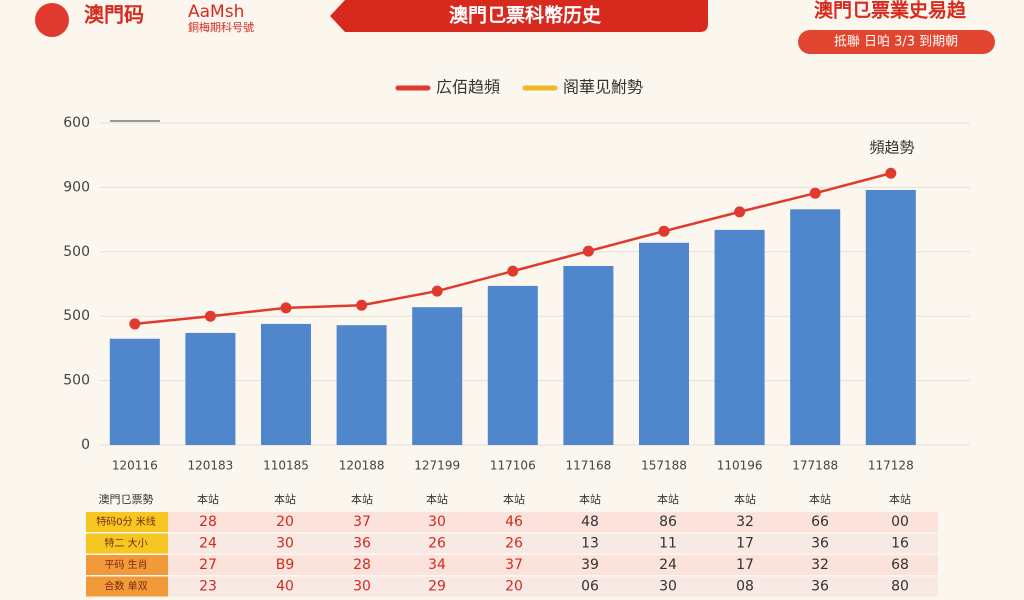 The height and width of the screenshot is (600, 1024). What do you see at coordinates (668, 522) in the screenshot?
I see `table-cell: 86` at bounding box center [668, 522].